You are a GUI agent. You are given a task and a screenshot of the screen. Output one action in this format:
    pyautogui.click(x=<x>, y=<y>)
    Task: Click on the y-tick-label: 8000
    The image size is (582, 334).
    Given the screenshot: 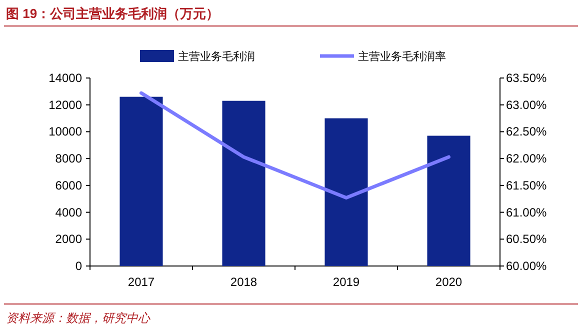 What is the action you would take?
    pyautogui.click(x=68, y=159)
    